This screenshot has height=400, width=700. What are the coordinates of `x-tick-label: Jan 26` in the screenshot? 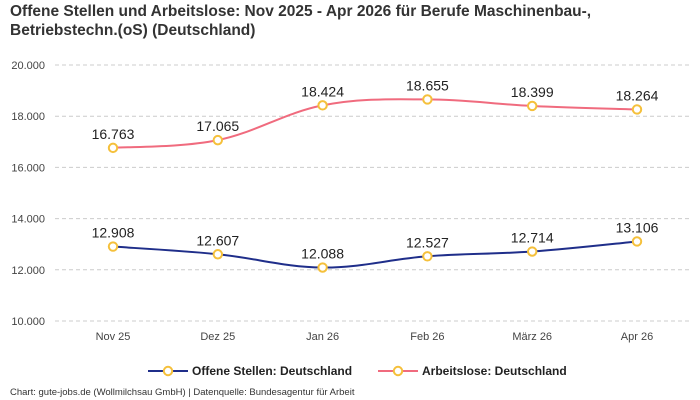 It's located at (322, 337).